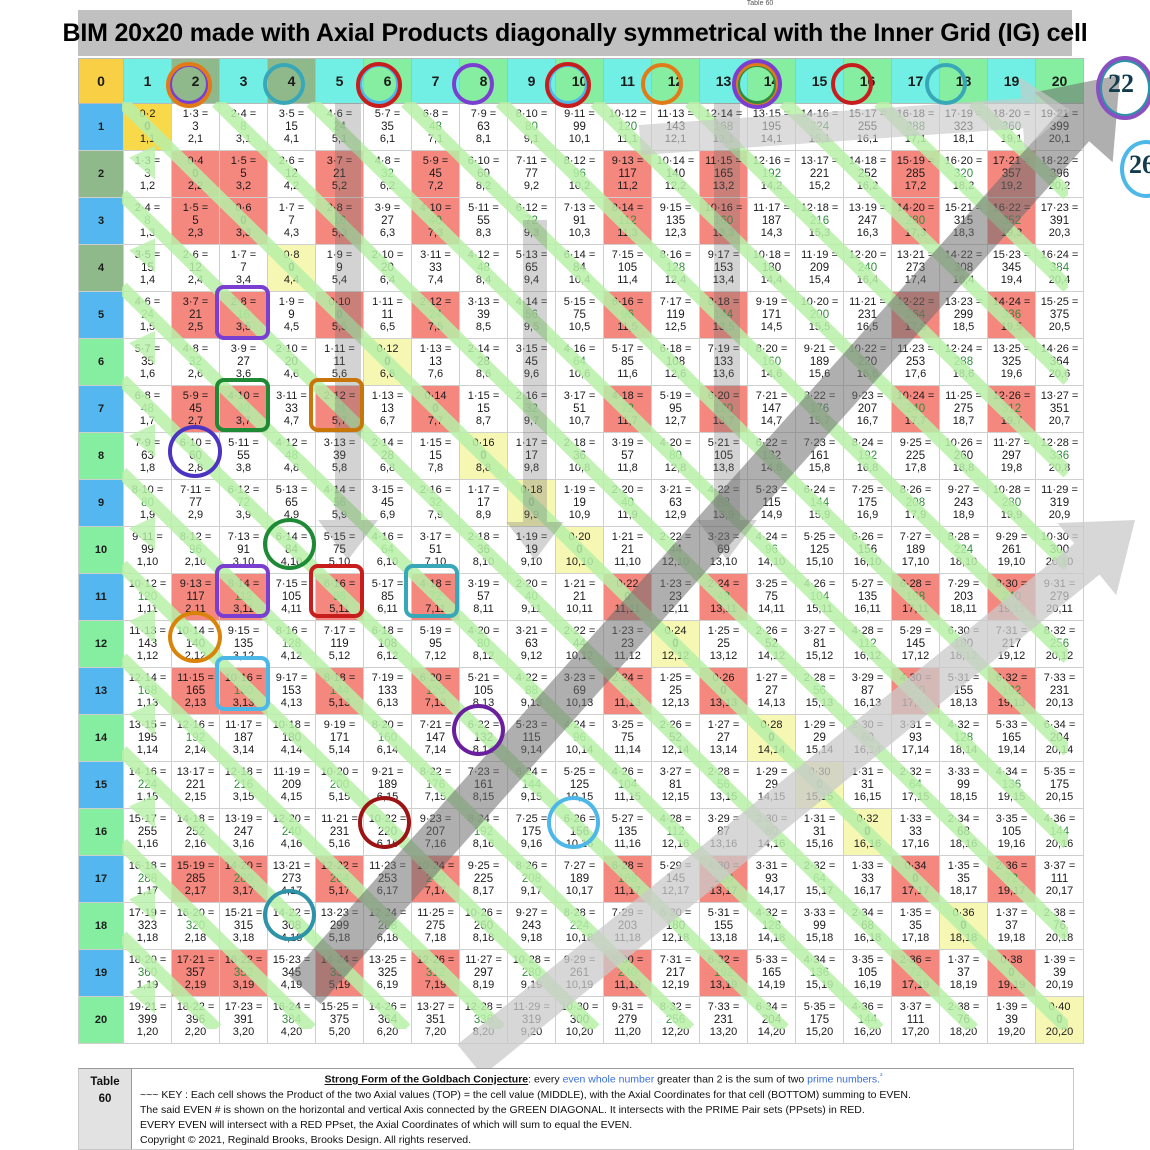 This screenshot has height=1150, width=1150. I want to click on grid-cell: 1·37 = 37 19,18, so click(1011, 926).